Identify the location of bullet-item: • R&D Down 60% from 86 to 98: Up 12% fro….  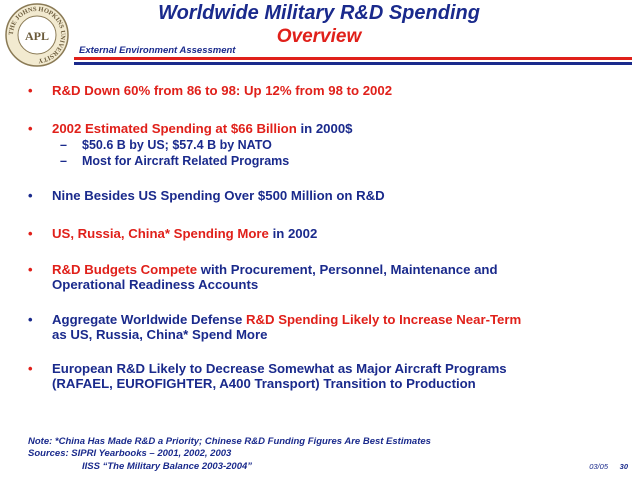
(320, 90).